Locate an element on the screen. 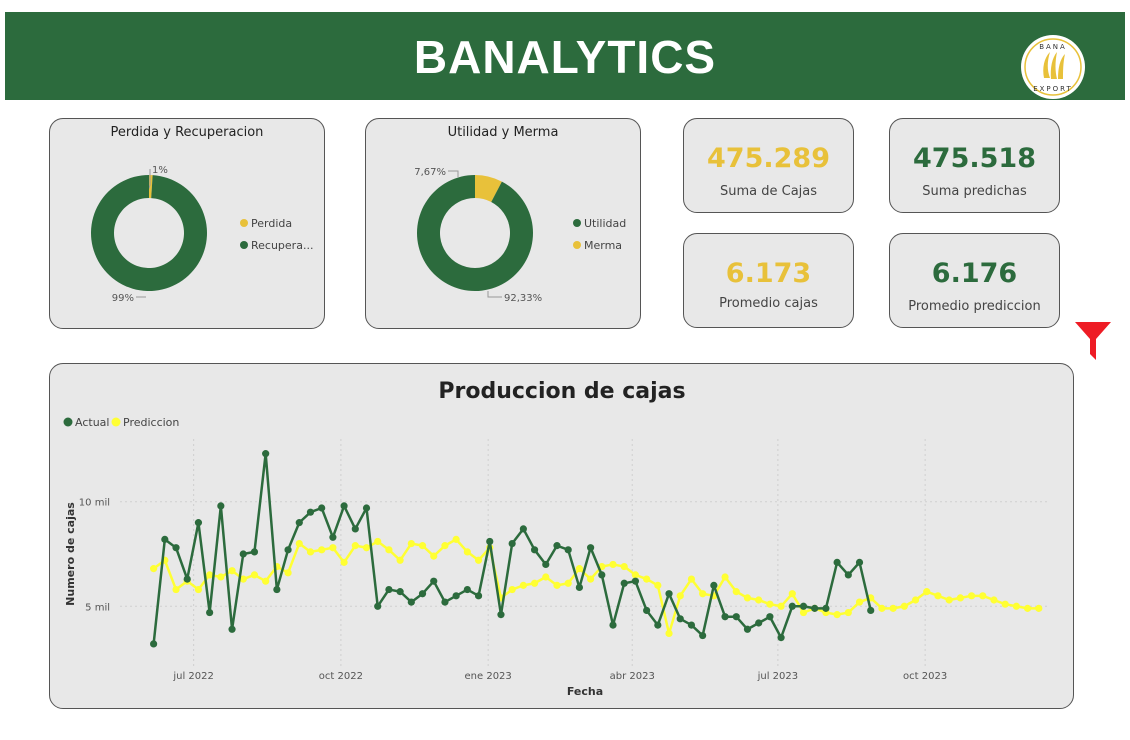 The width and height of the screenshot is (1130, 740). legend-merma: Merma is located at coordinates (597, 245).